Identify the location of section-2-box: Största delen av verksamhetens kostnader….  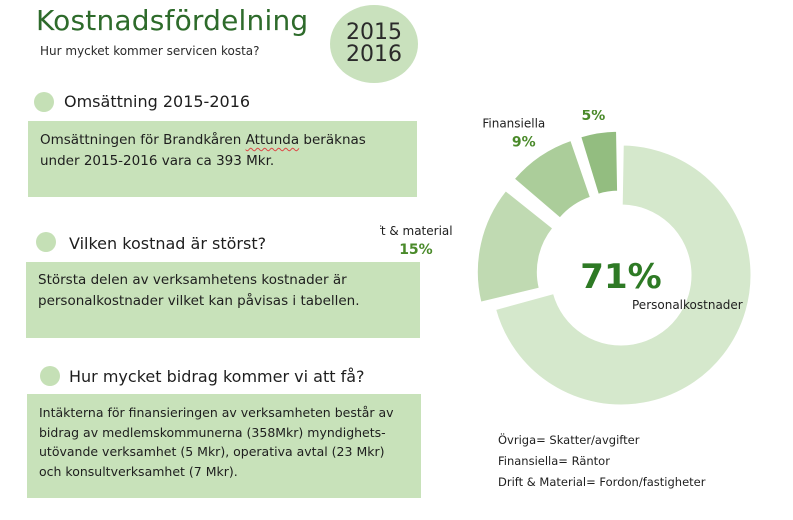
(223, 300).